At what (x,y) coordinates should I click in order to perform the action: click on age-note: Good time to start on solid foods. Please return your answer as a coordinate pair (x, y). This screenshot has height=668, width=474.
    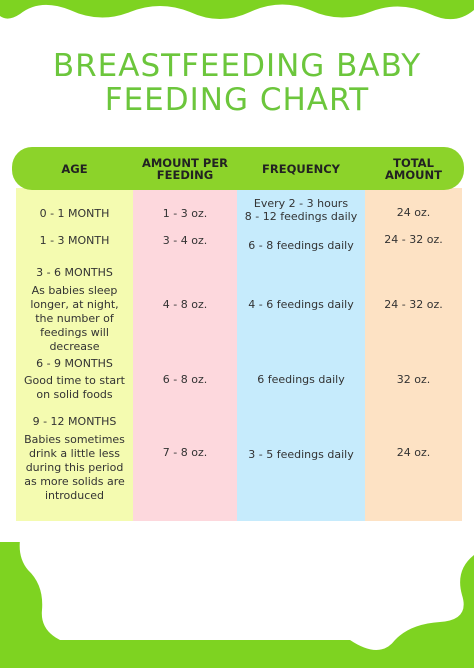
    Looking at the image, I should click on (74, 387).